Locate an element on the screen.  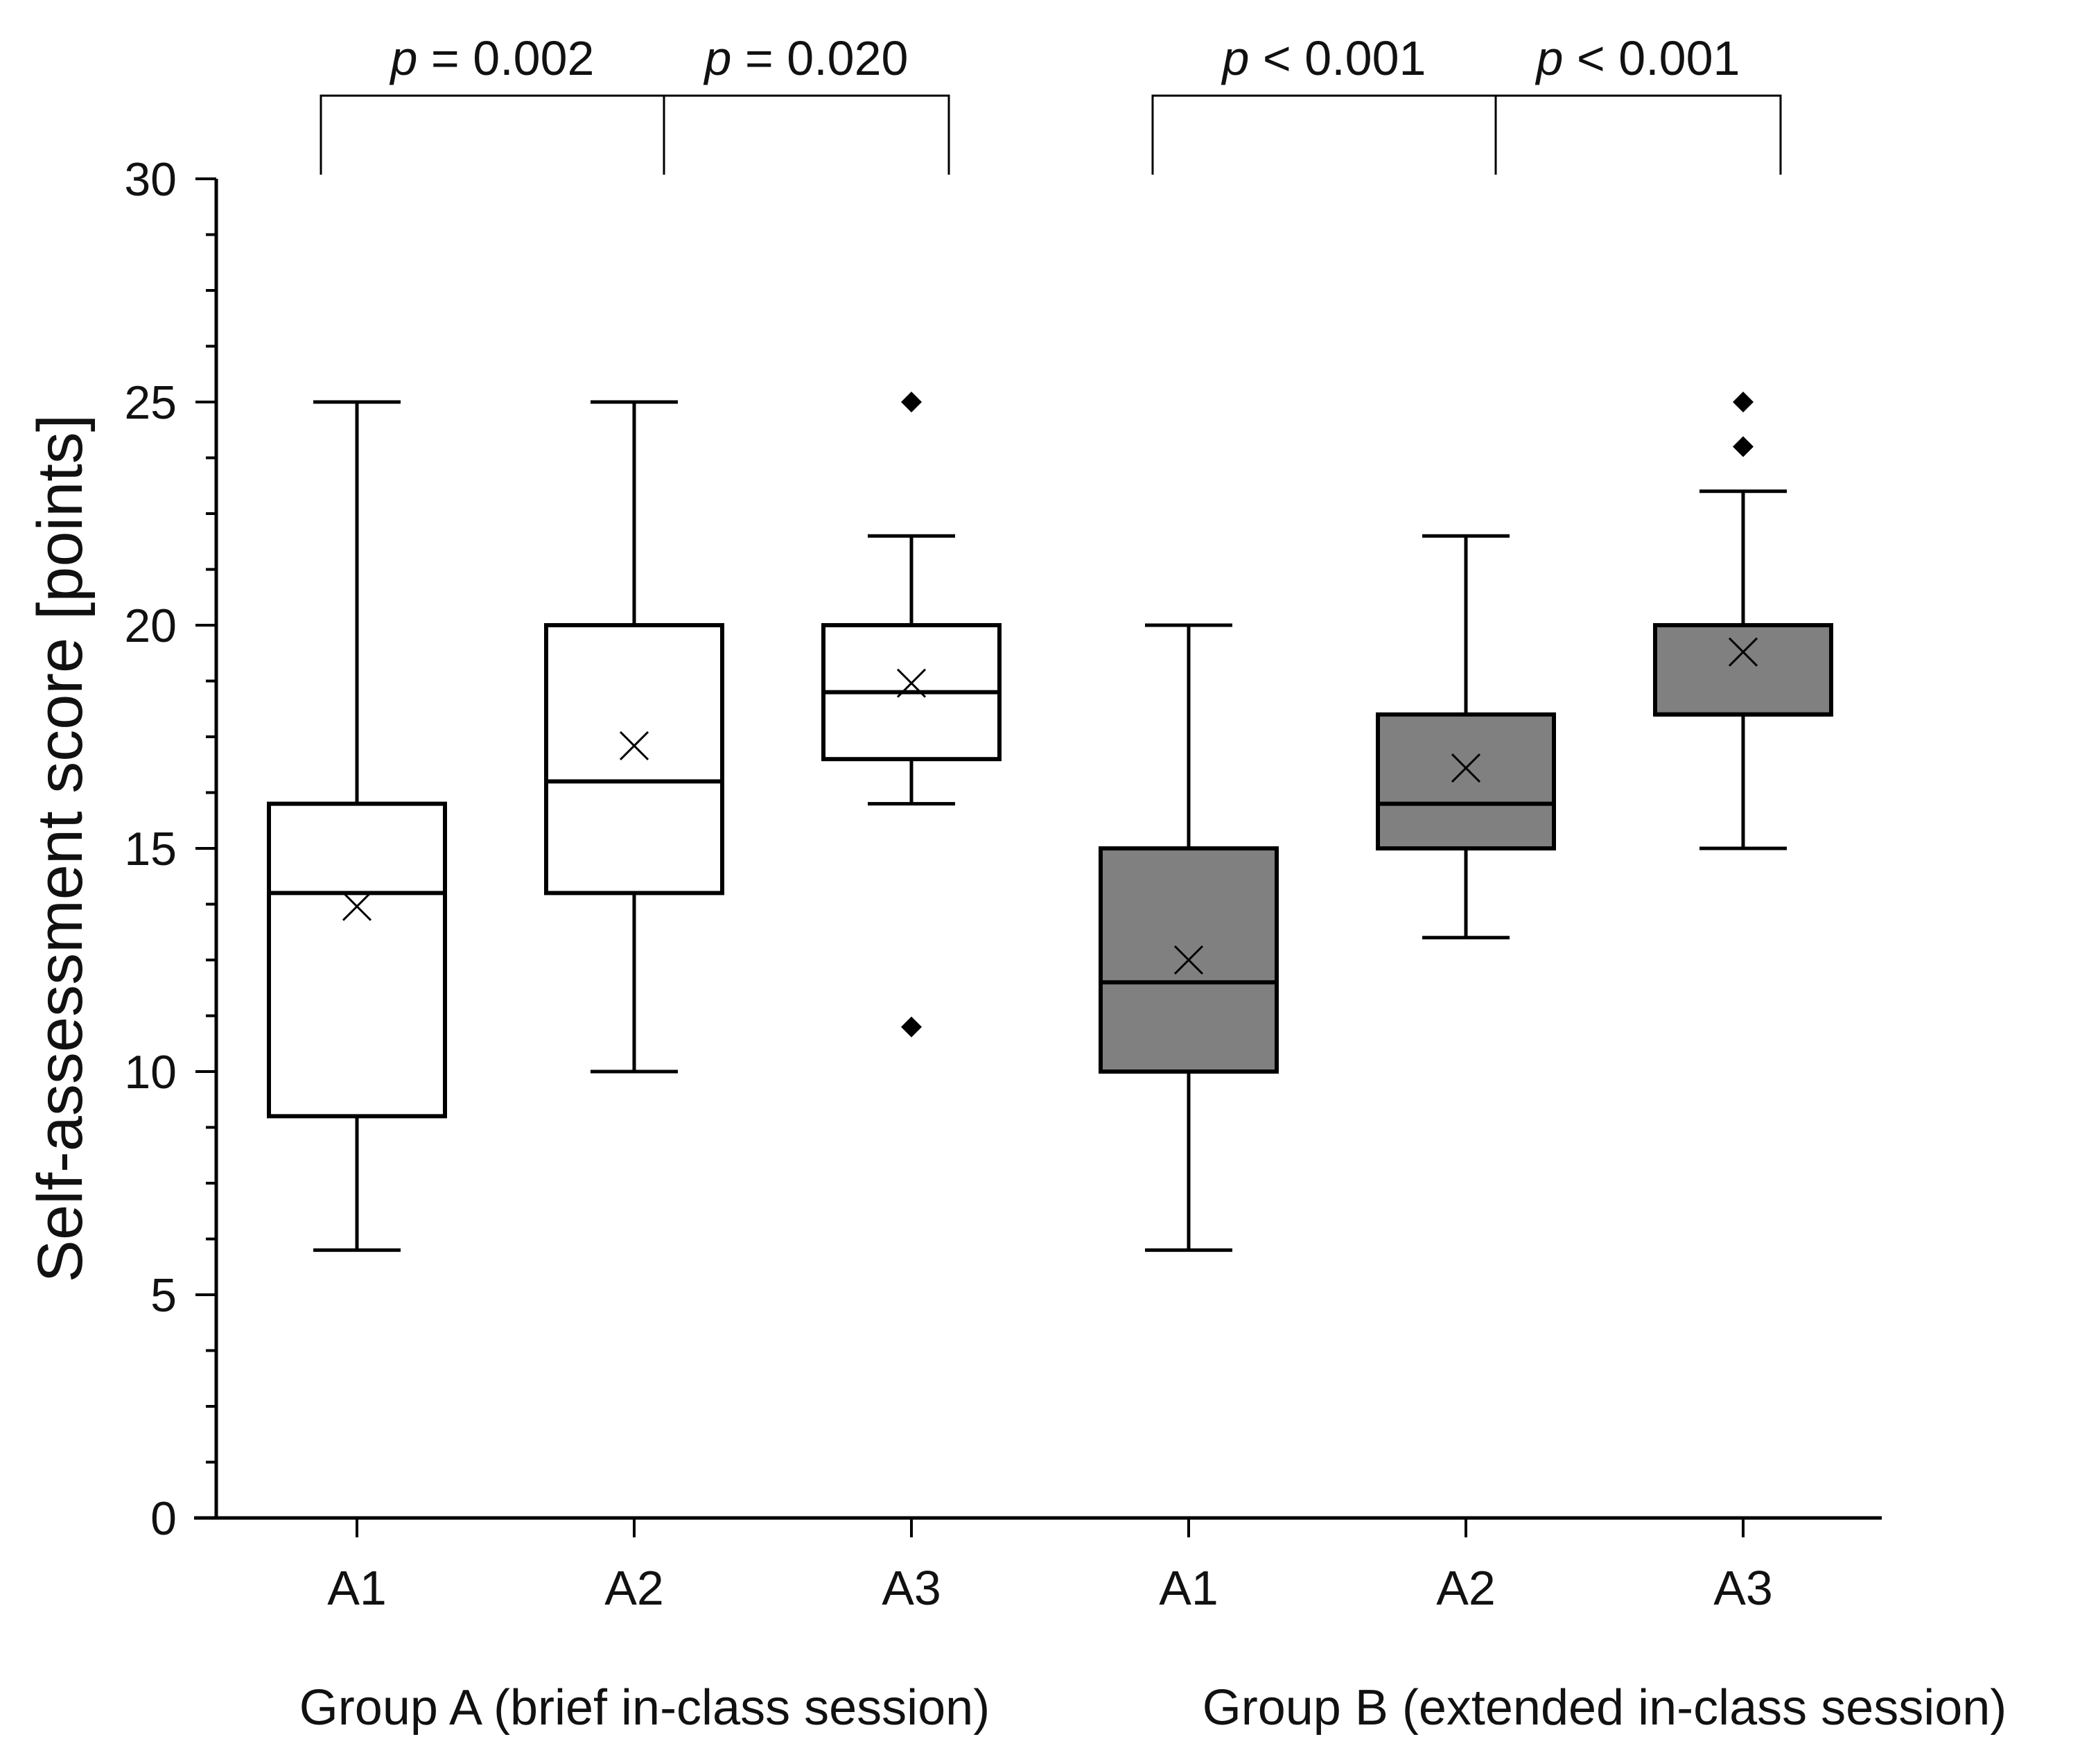
significance-bracket: p = 0.020 is located at coordinates (806, 103).